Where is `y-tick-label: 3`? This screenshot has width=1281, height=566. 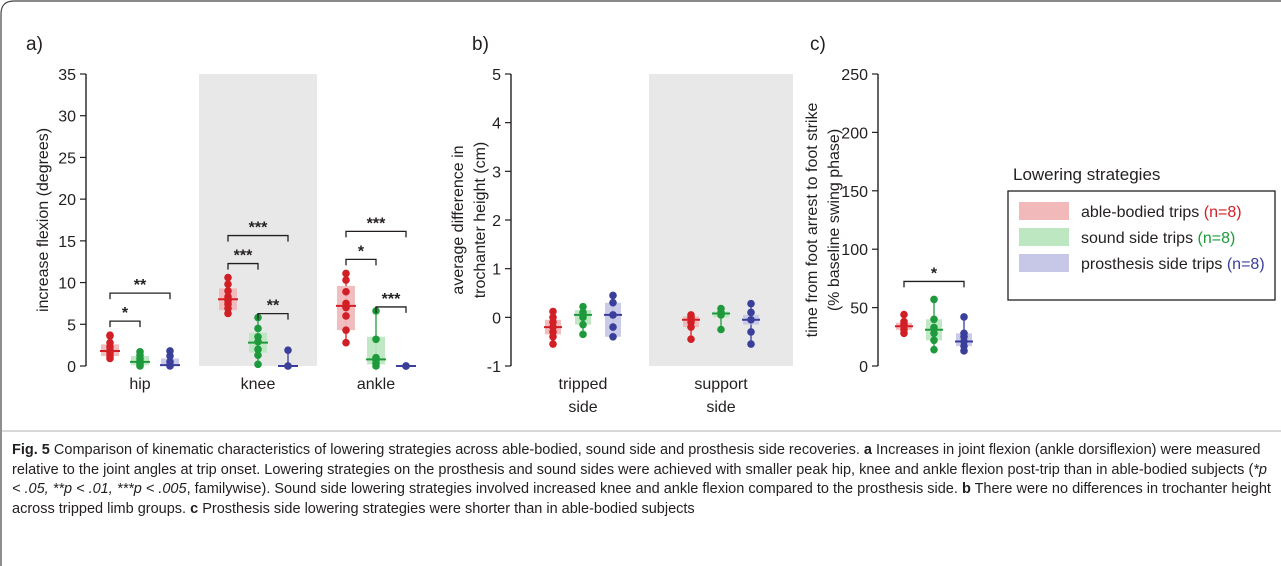 y-tick-label: 3 is located at coordinates (496, 172).